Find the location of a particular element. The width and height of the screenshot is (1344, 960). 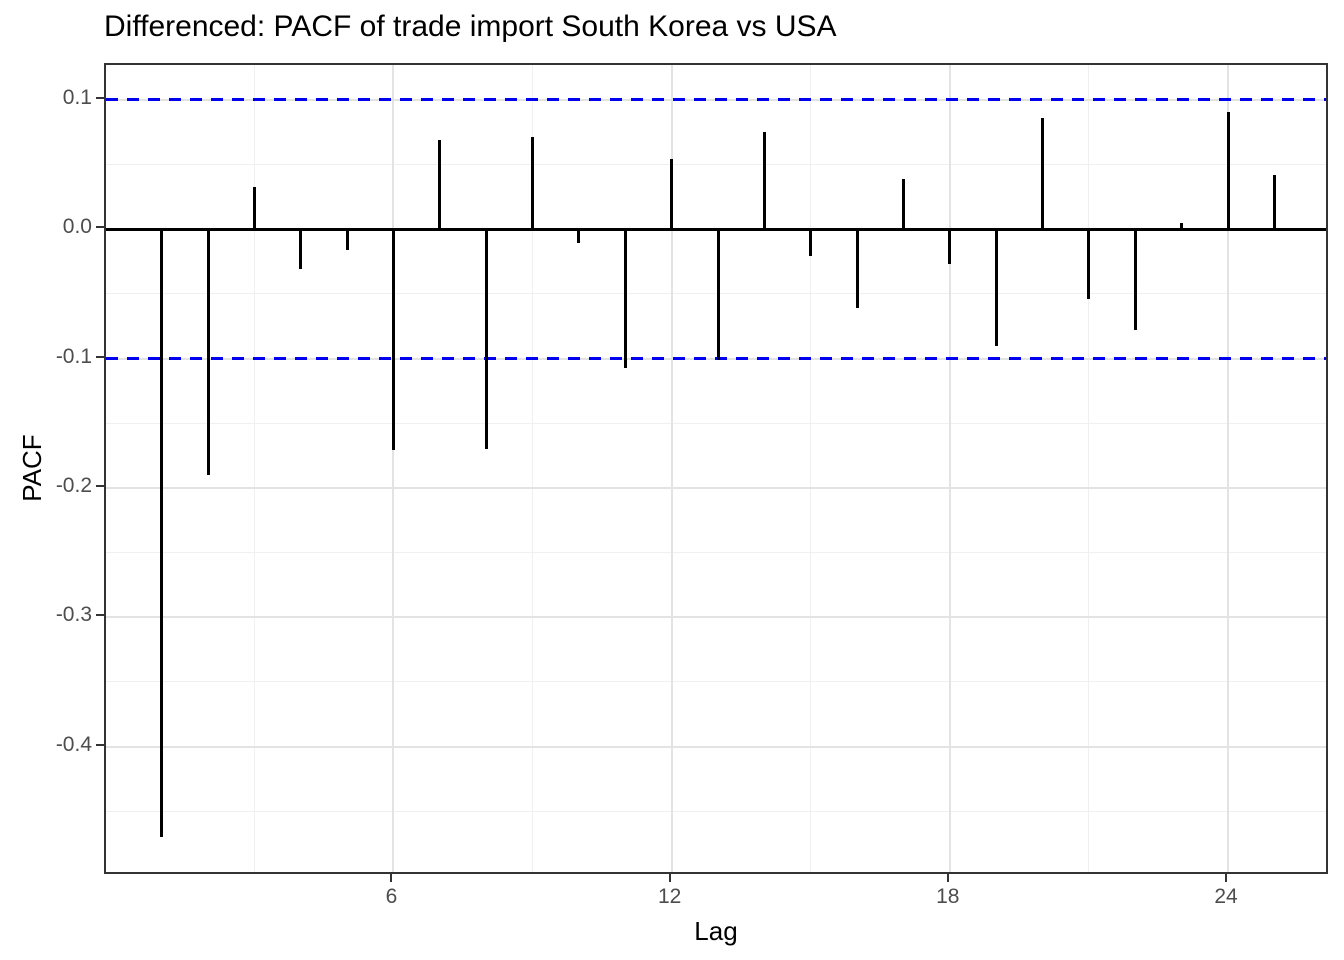

y-tick-label: 0.0 is located at coordinates (77, 227).